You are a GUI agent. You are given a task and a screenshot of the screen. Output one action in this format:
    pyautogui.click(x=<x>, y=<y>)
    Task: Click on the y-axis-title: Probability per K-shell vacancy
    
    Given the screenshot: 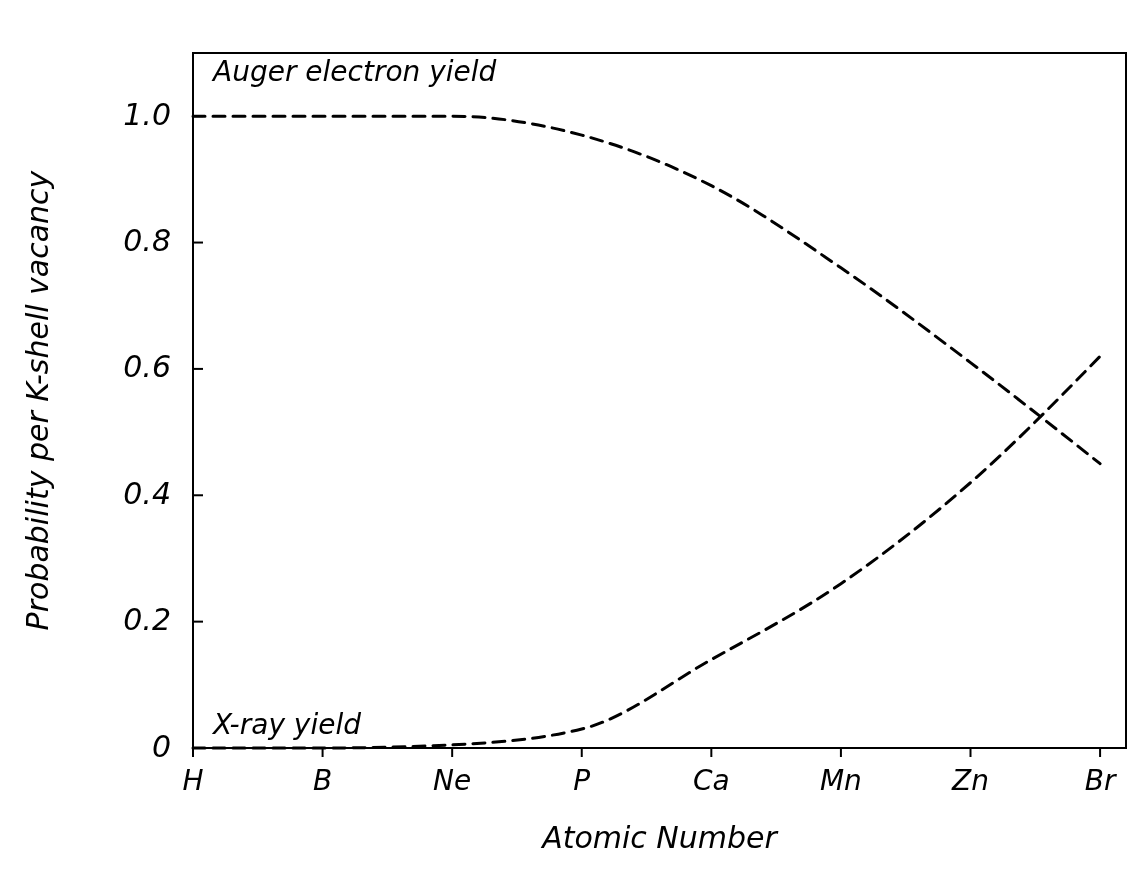 What is the action you would take?
    pyautogui.click(x=37, y=400)
    